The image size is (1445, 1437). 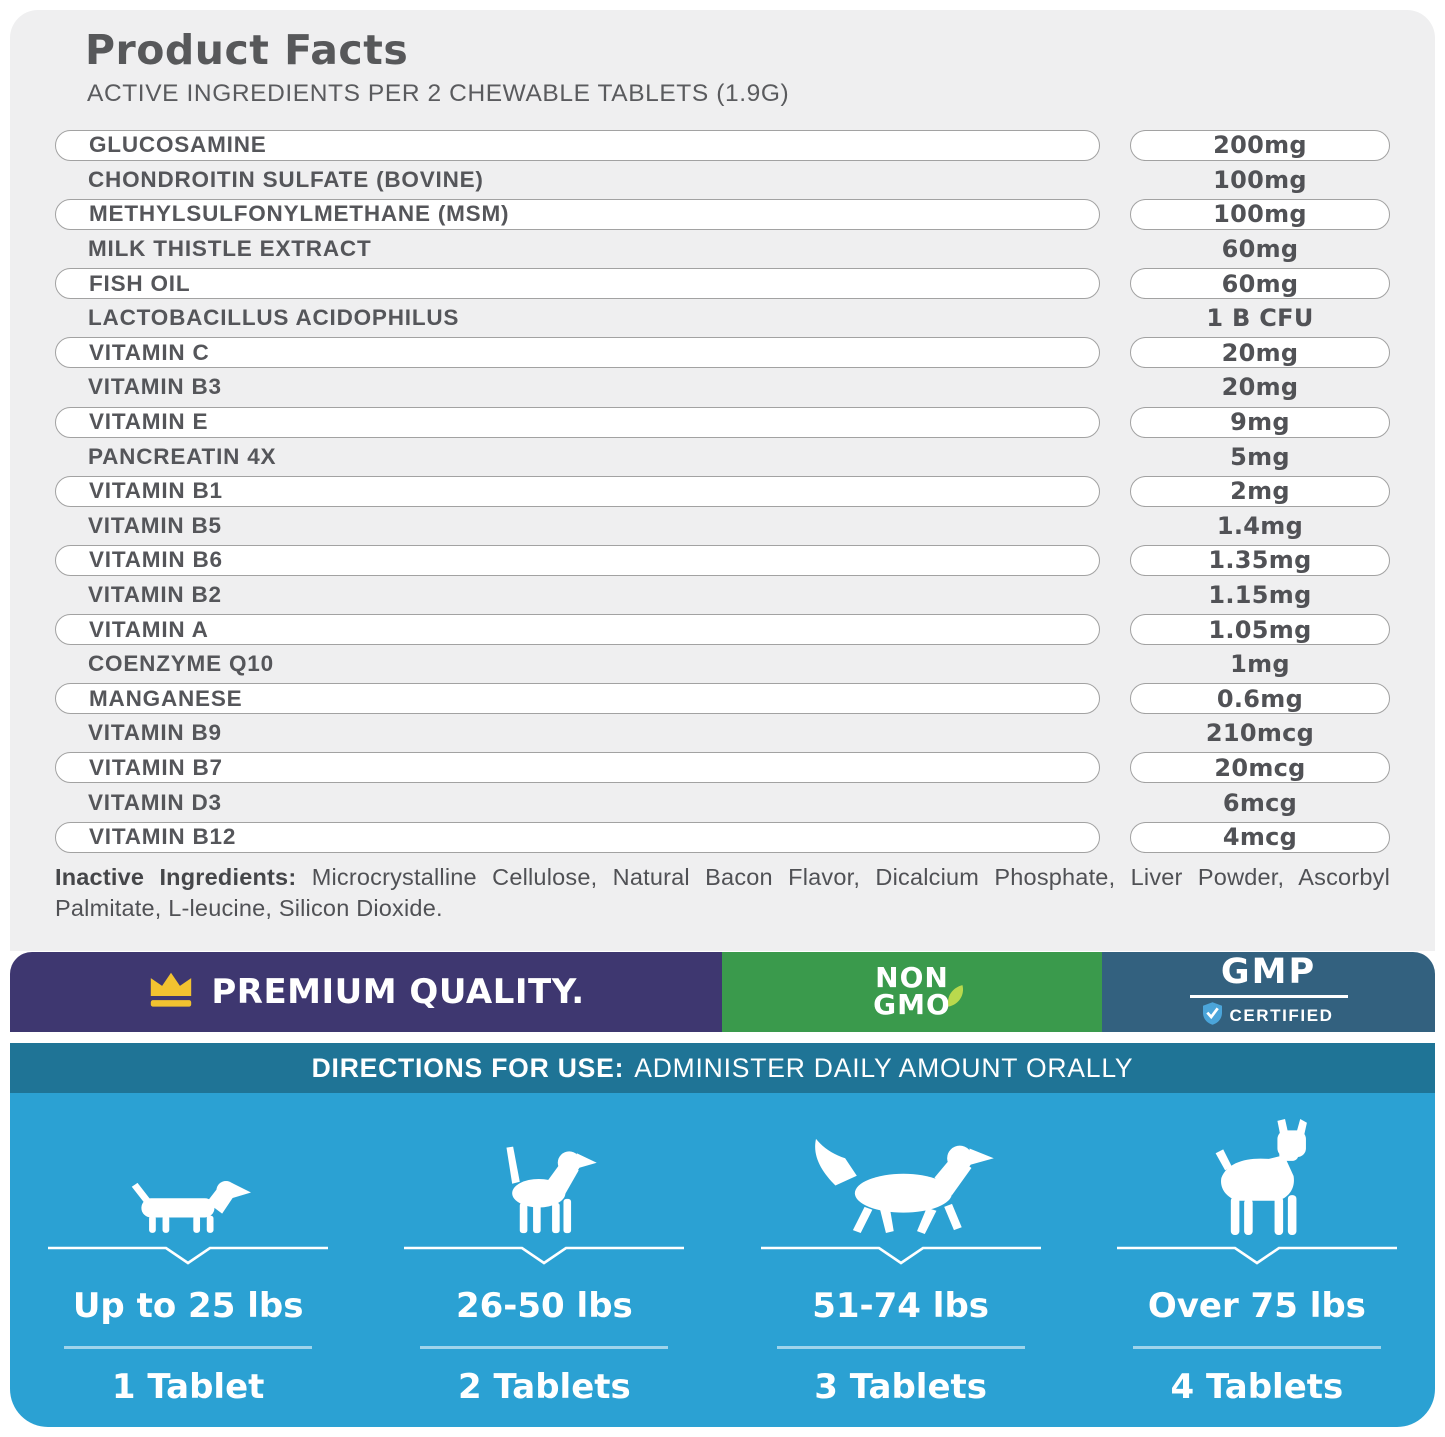 I want to click on ingredient-row: VITAMIN B7 20mcg, so click(x=722, y=768).